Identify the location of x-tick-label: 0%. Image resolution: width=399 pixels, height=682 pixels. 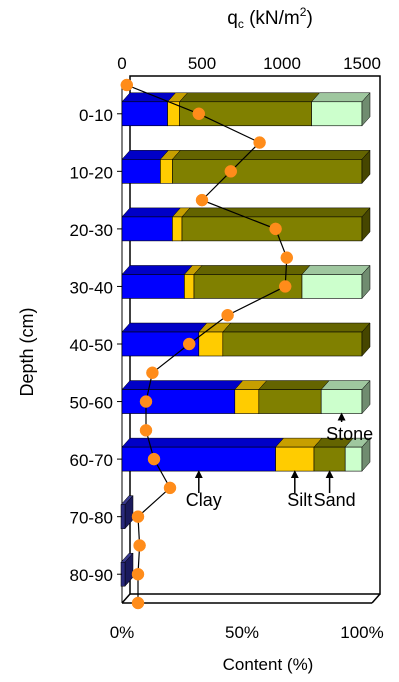
(122, 632).